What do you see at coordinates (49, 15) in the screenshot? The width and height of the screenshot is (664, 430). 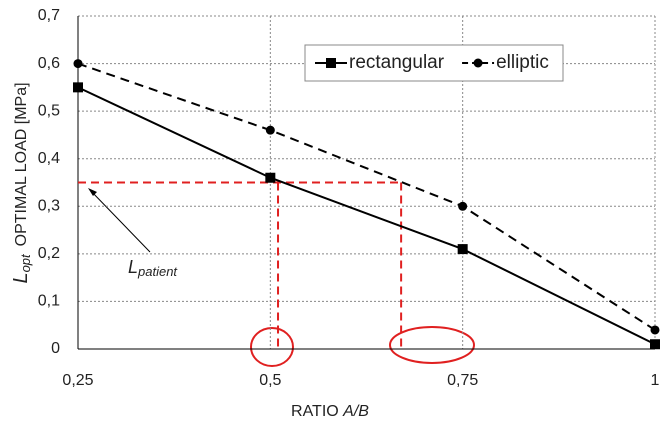 I see `y-tick-label: 0,7` at bounding box center [49, 15].